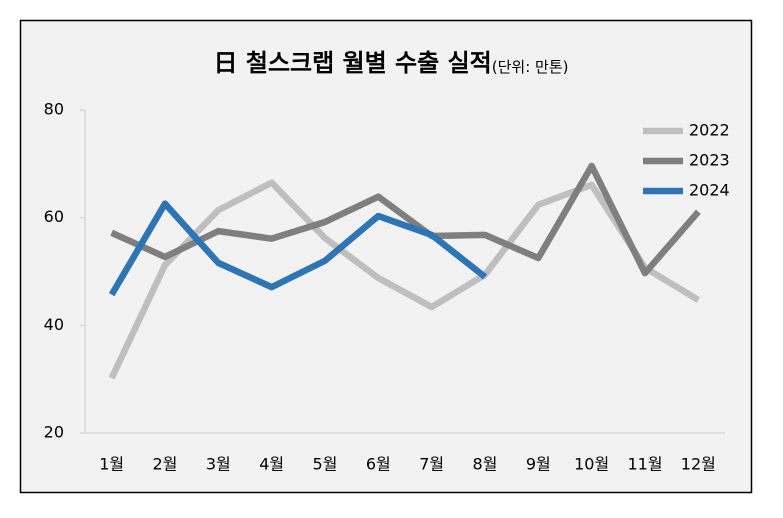 The width and height of the screenshot is (783, 518). I want to click on y-tick-label: 20, so click(54, 432).